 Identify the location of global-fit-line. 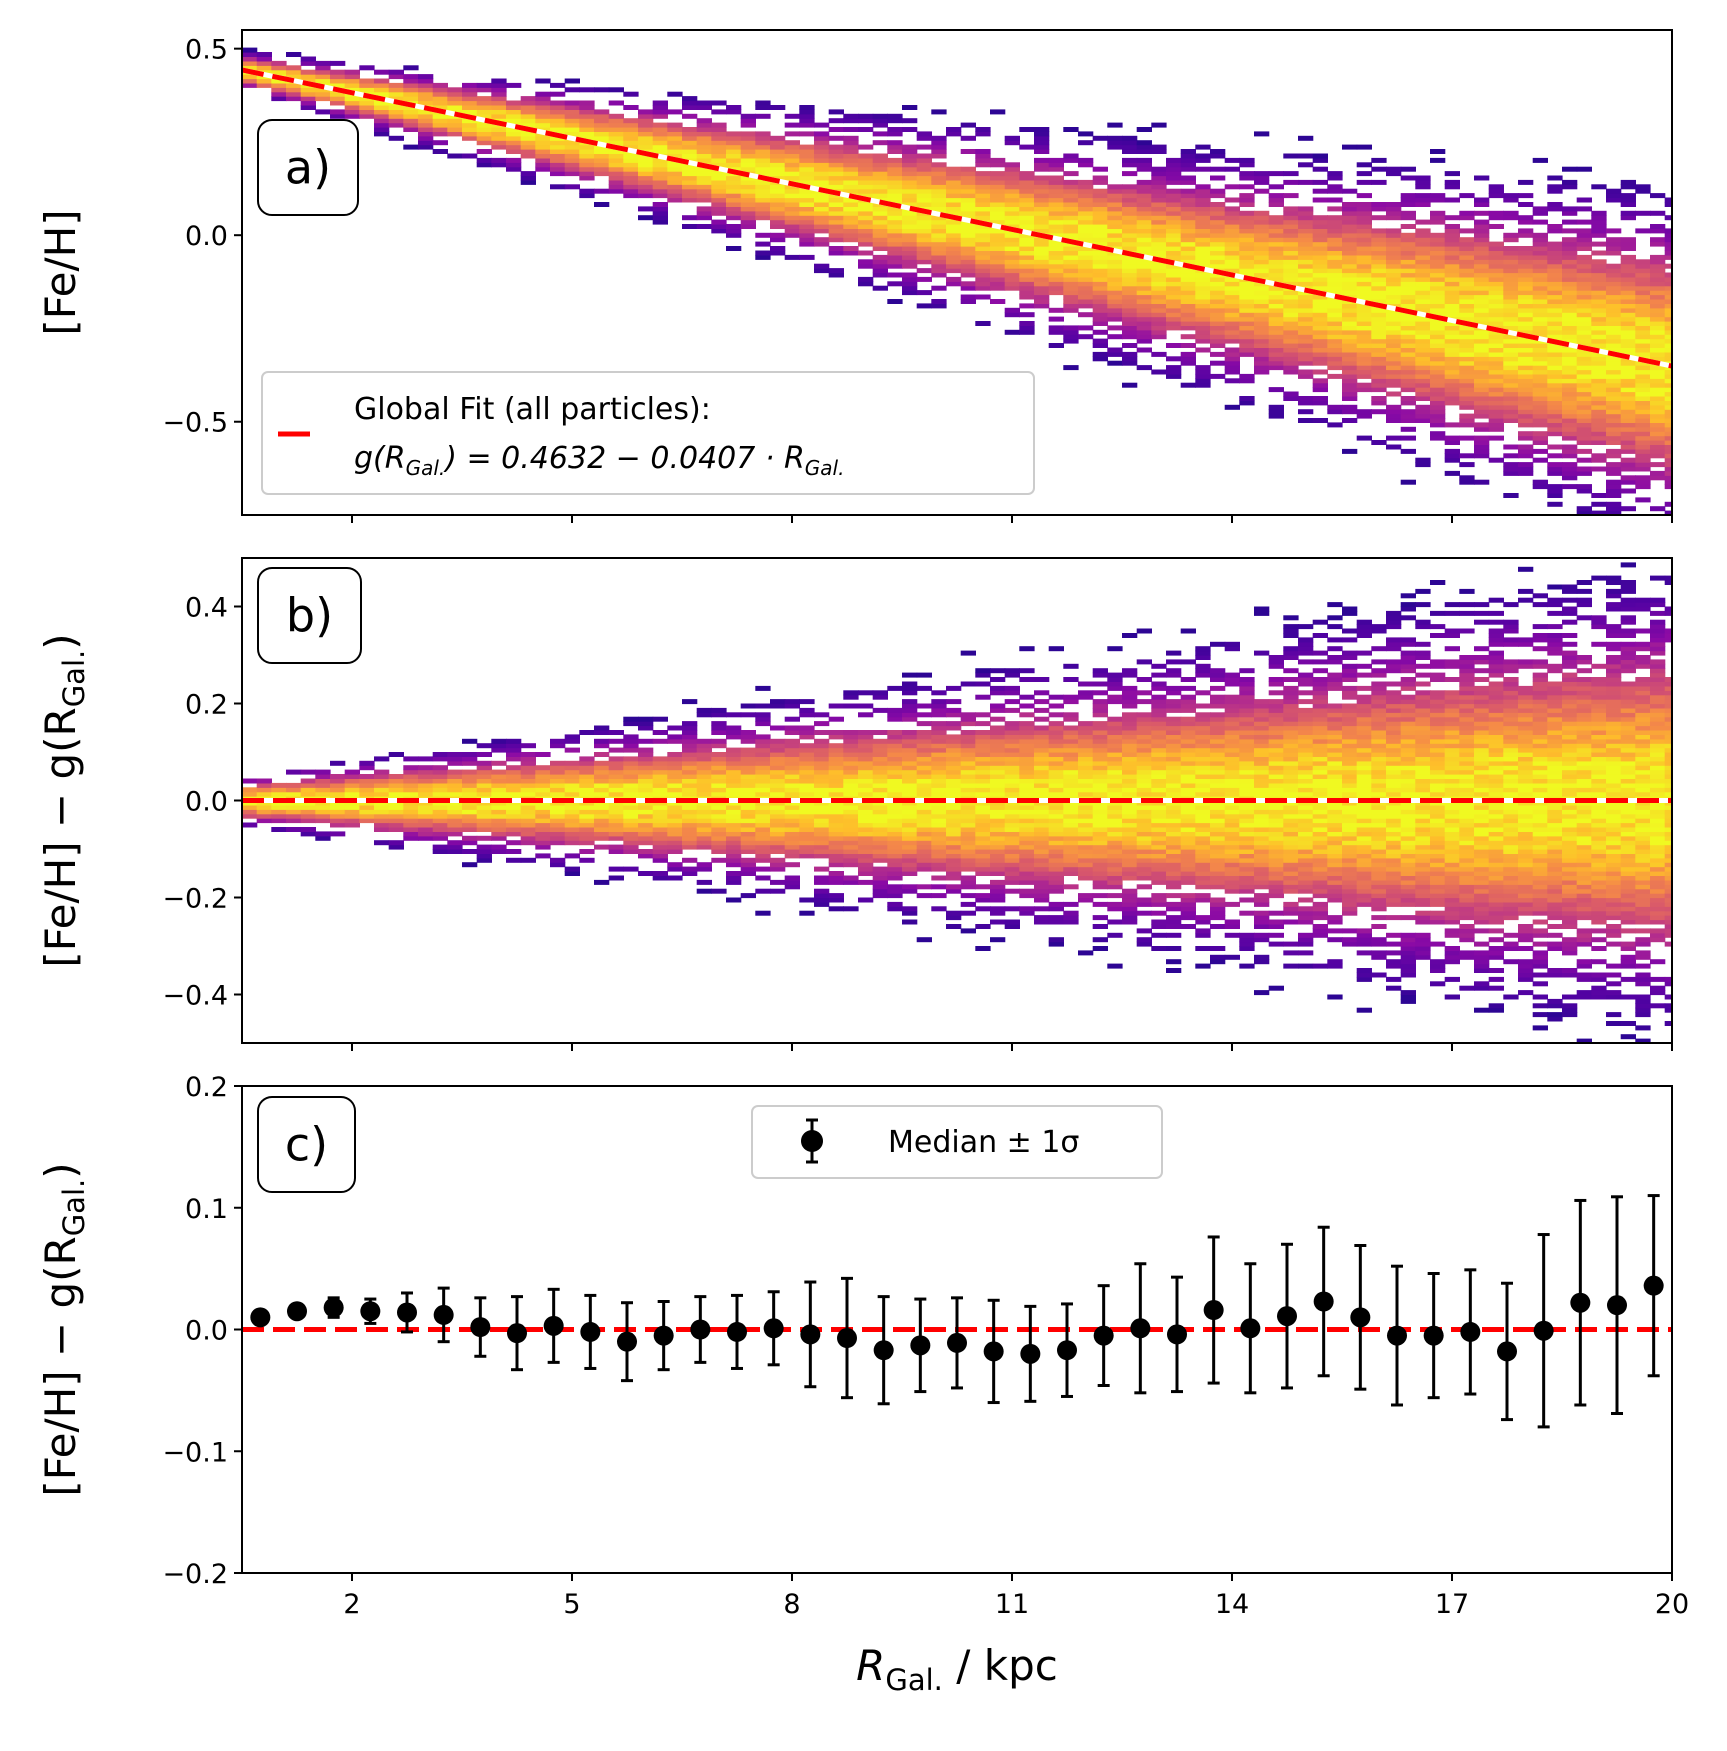
(957, 218).